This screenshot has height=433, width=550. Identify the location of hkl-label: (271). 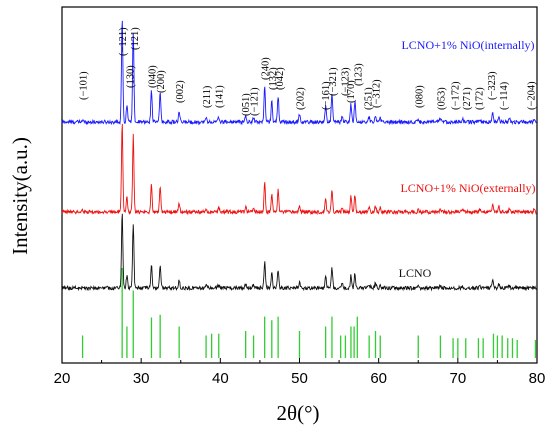
(467, 98).